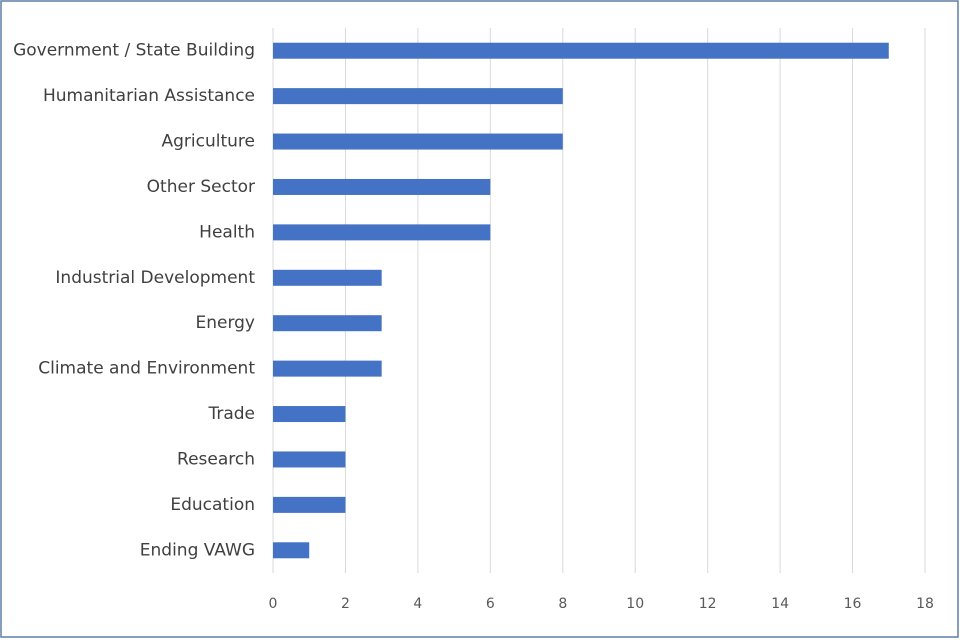 This screenshot has height=640, width=960. What do you see at coordinates (562, 604) in the screenshot?
I see `x-tick-label: 8` at bounding box center [562, 604].